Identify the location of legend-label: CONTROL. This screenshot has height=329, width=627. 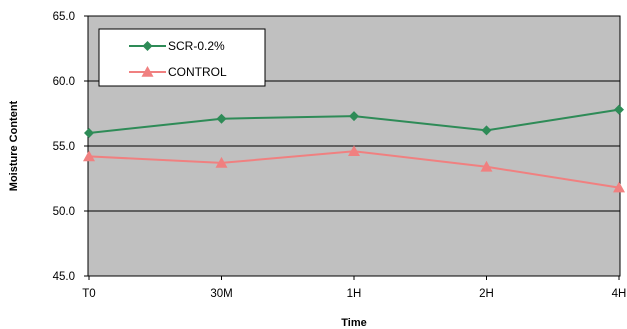
(197, 72).